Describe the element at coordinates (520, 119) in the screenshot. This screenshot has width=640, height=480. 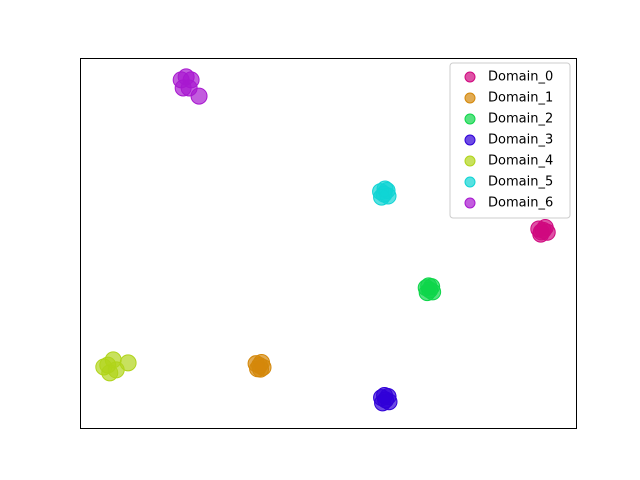
I see `legend-label: Domain_2` at that location.